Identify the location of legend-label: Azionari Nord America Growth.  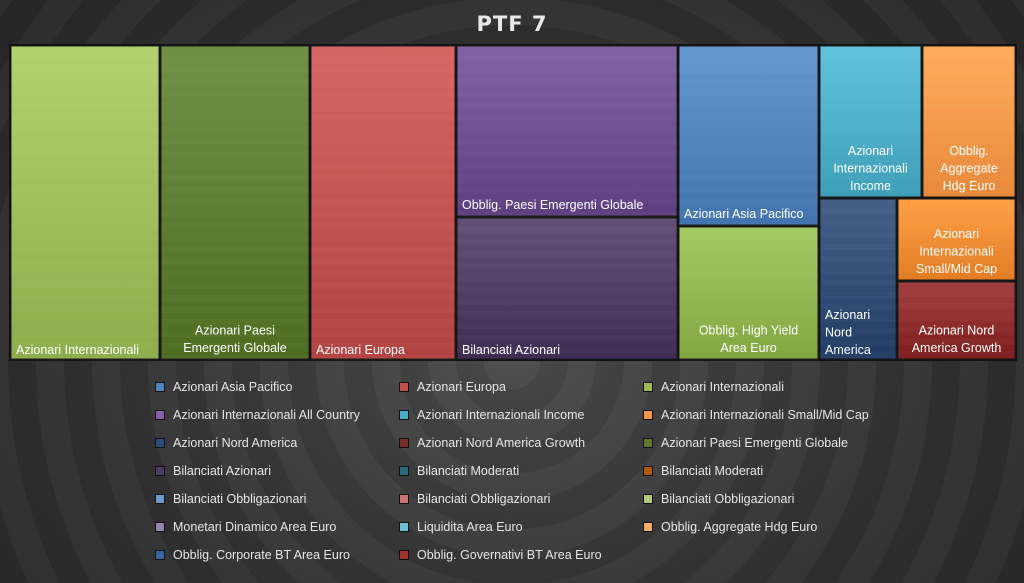
(501, 443).